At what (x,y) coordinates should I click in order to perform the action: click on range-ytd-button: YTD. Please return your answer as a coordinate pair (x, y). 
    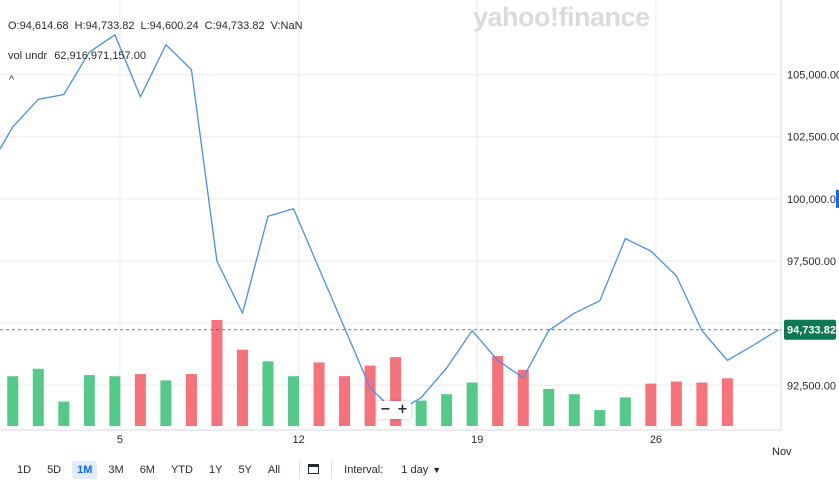
    Looking at the image, I should click on (181, 470).